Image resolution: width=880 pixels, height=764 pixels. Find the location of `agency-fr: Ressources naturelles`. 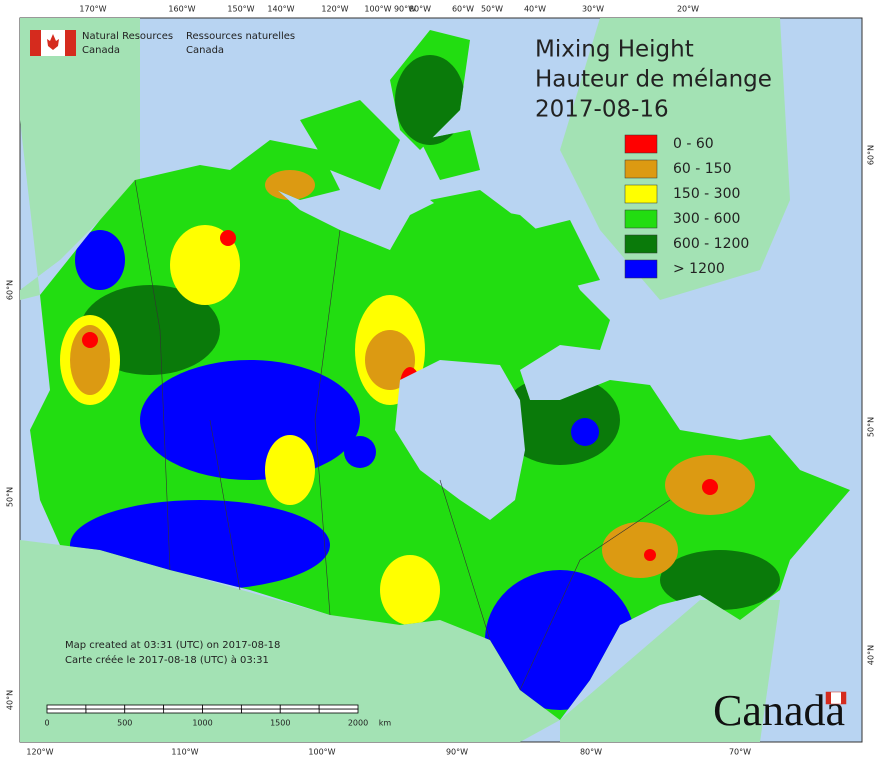

agency-fr: Ressources naturelles is located at coordinates (240, 36).